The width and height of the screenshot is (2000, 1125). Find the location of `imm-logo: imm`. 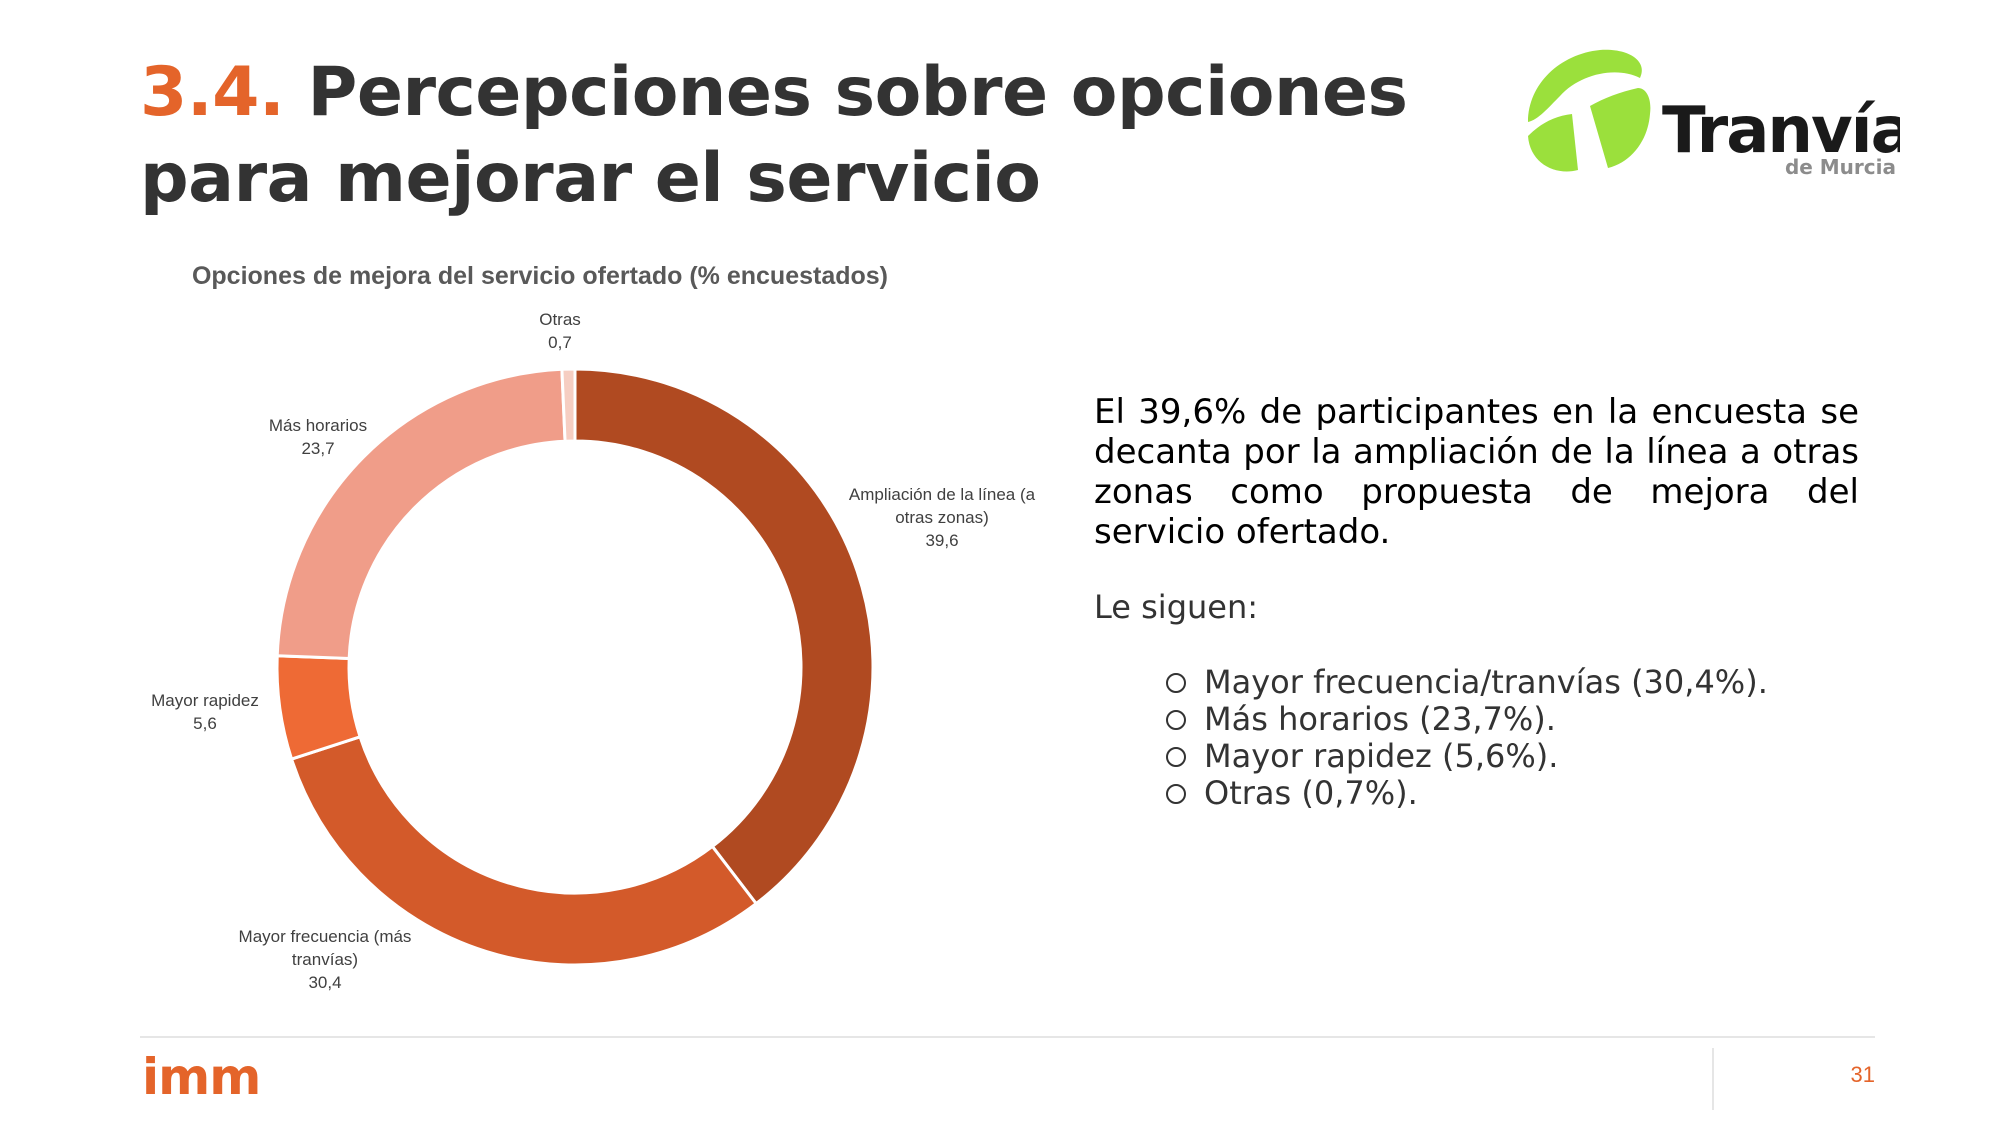

imm-logo: imm is located at coordinates (201, 1078).